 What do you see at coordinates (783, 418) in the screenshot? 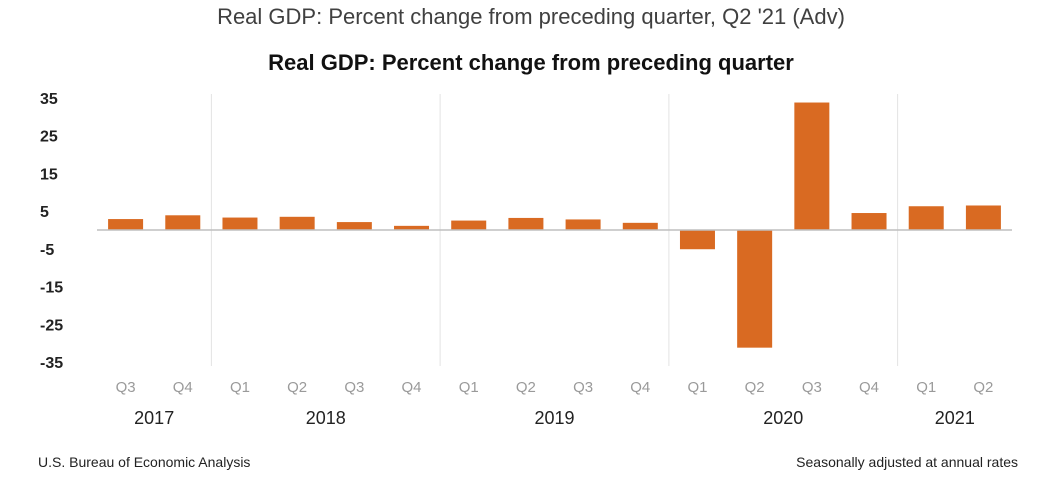
I see `year-label: 2020` at bounding box center [783, 418].